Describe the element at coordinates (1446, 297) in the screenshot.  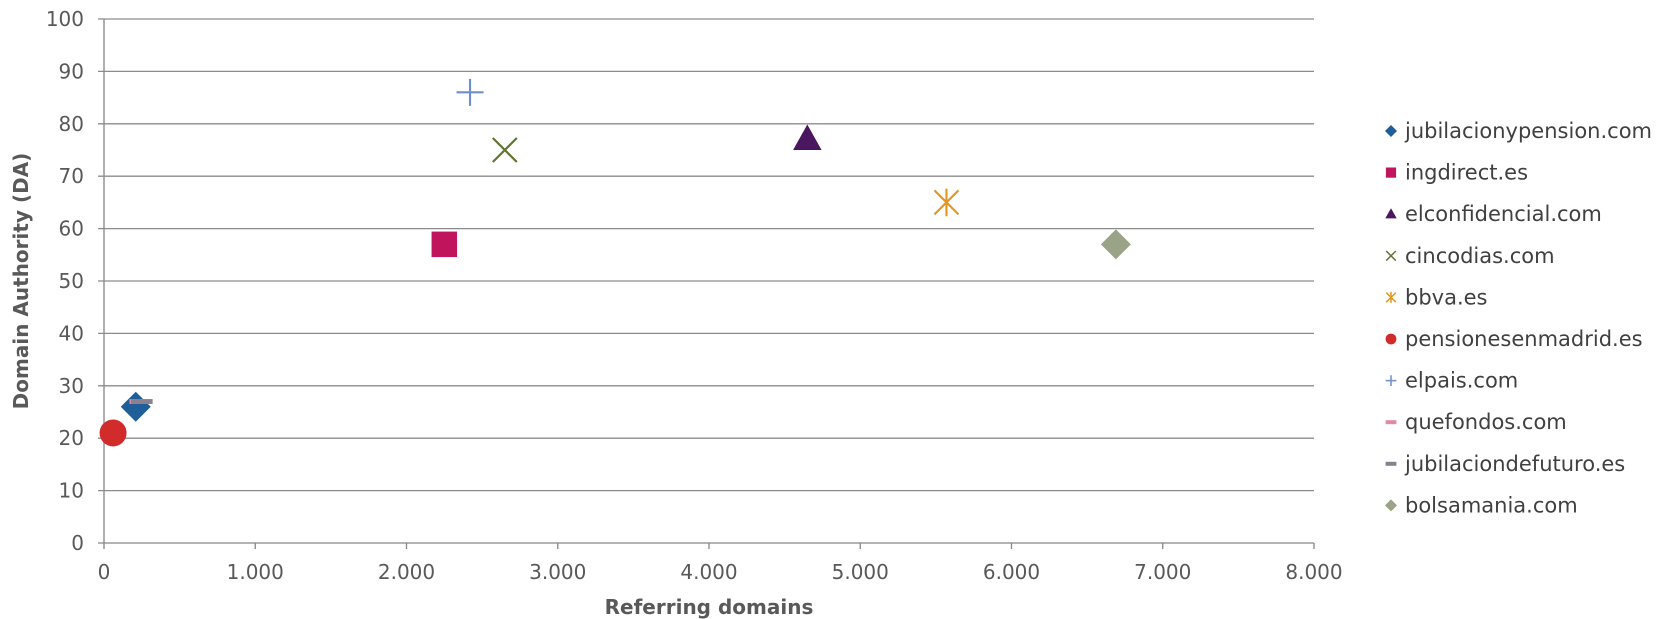
I see `legend-label: bbva.es` at that location.